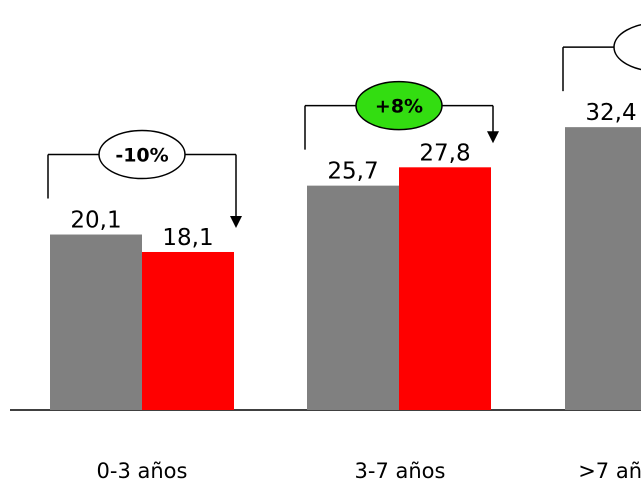 This screenshot has height=485, width=641. What do you see at coordinates (444, 153) in the screenshot?
I see `value-label-2-2: 27,8` at bounding box center [444, 153].